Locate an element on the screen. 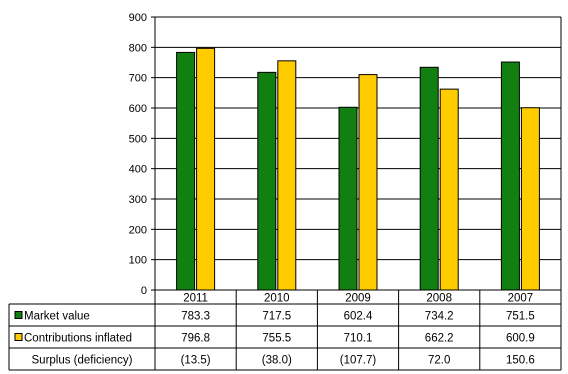 The width and height of the screenshot is (568, 374). table-cell-value: 717.5 is located at coordinates (276, 317).